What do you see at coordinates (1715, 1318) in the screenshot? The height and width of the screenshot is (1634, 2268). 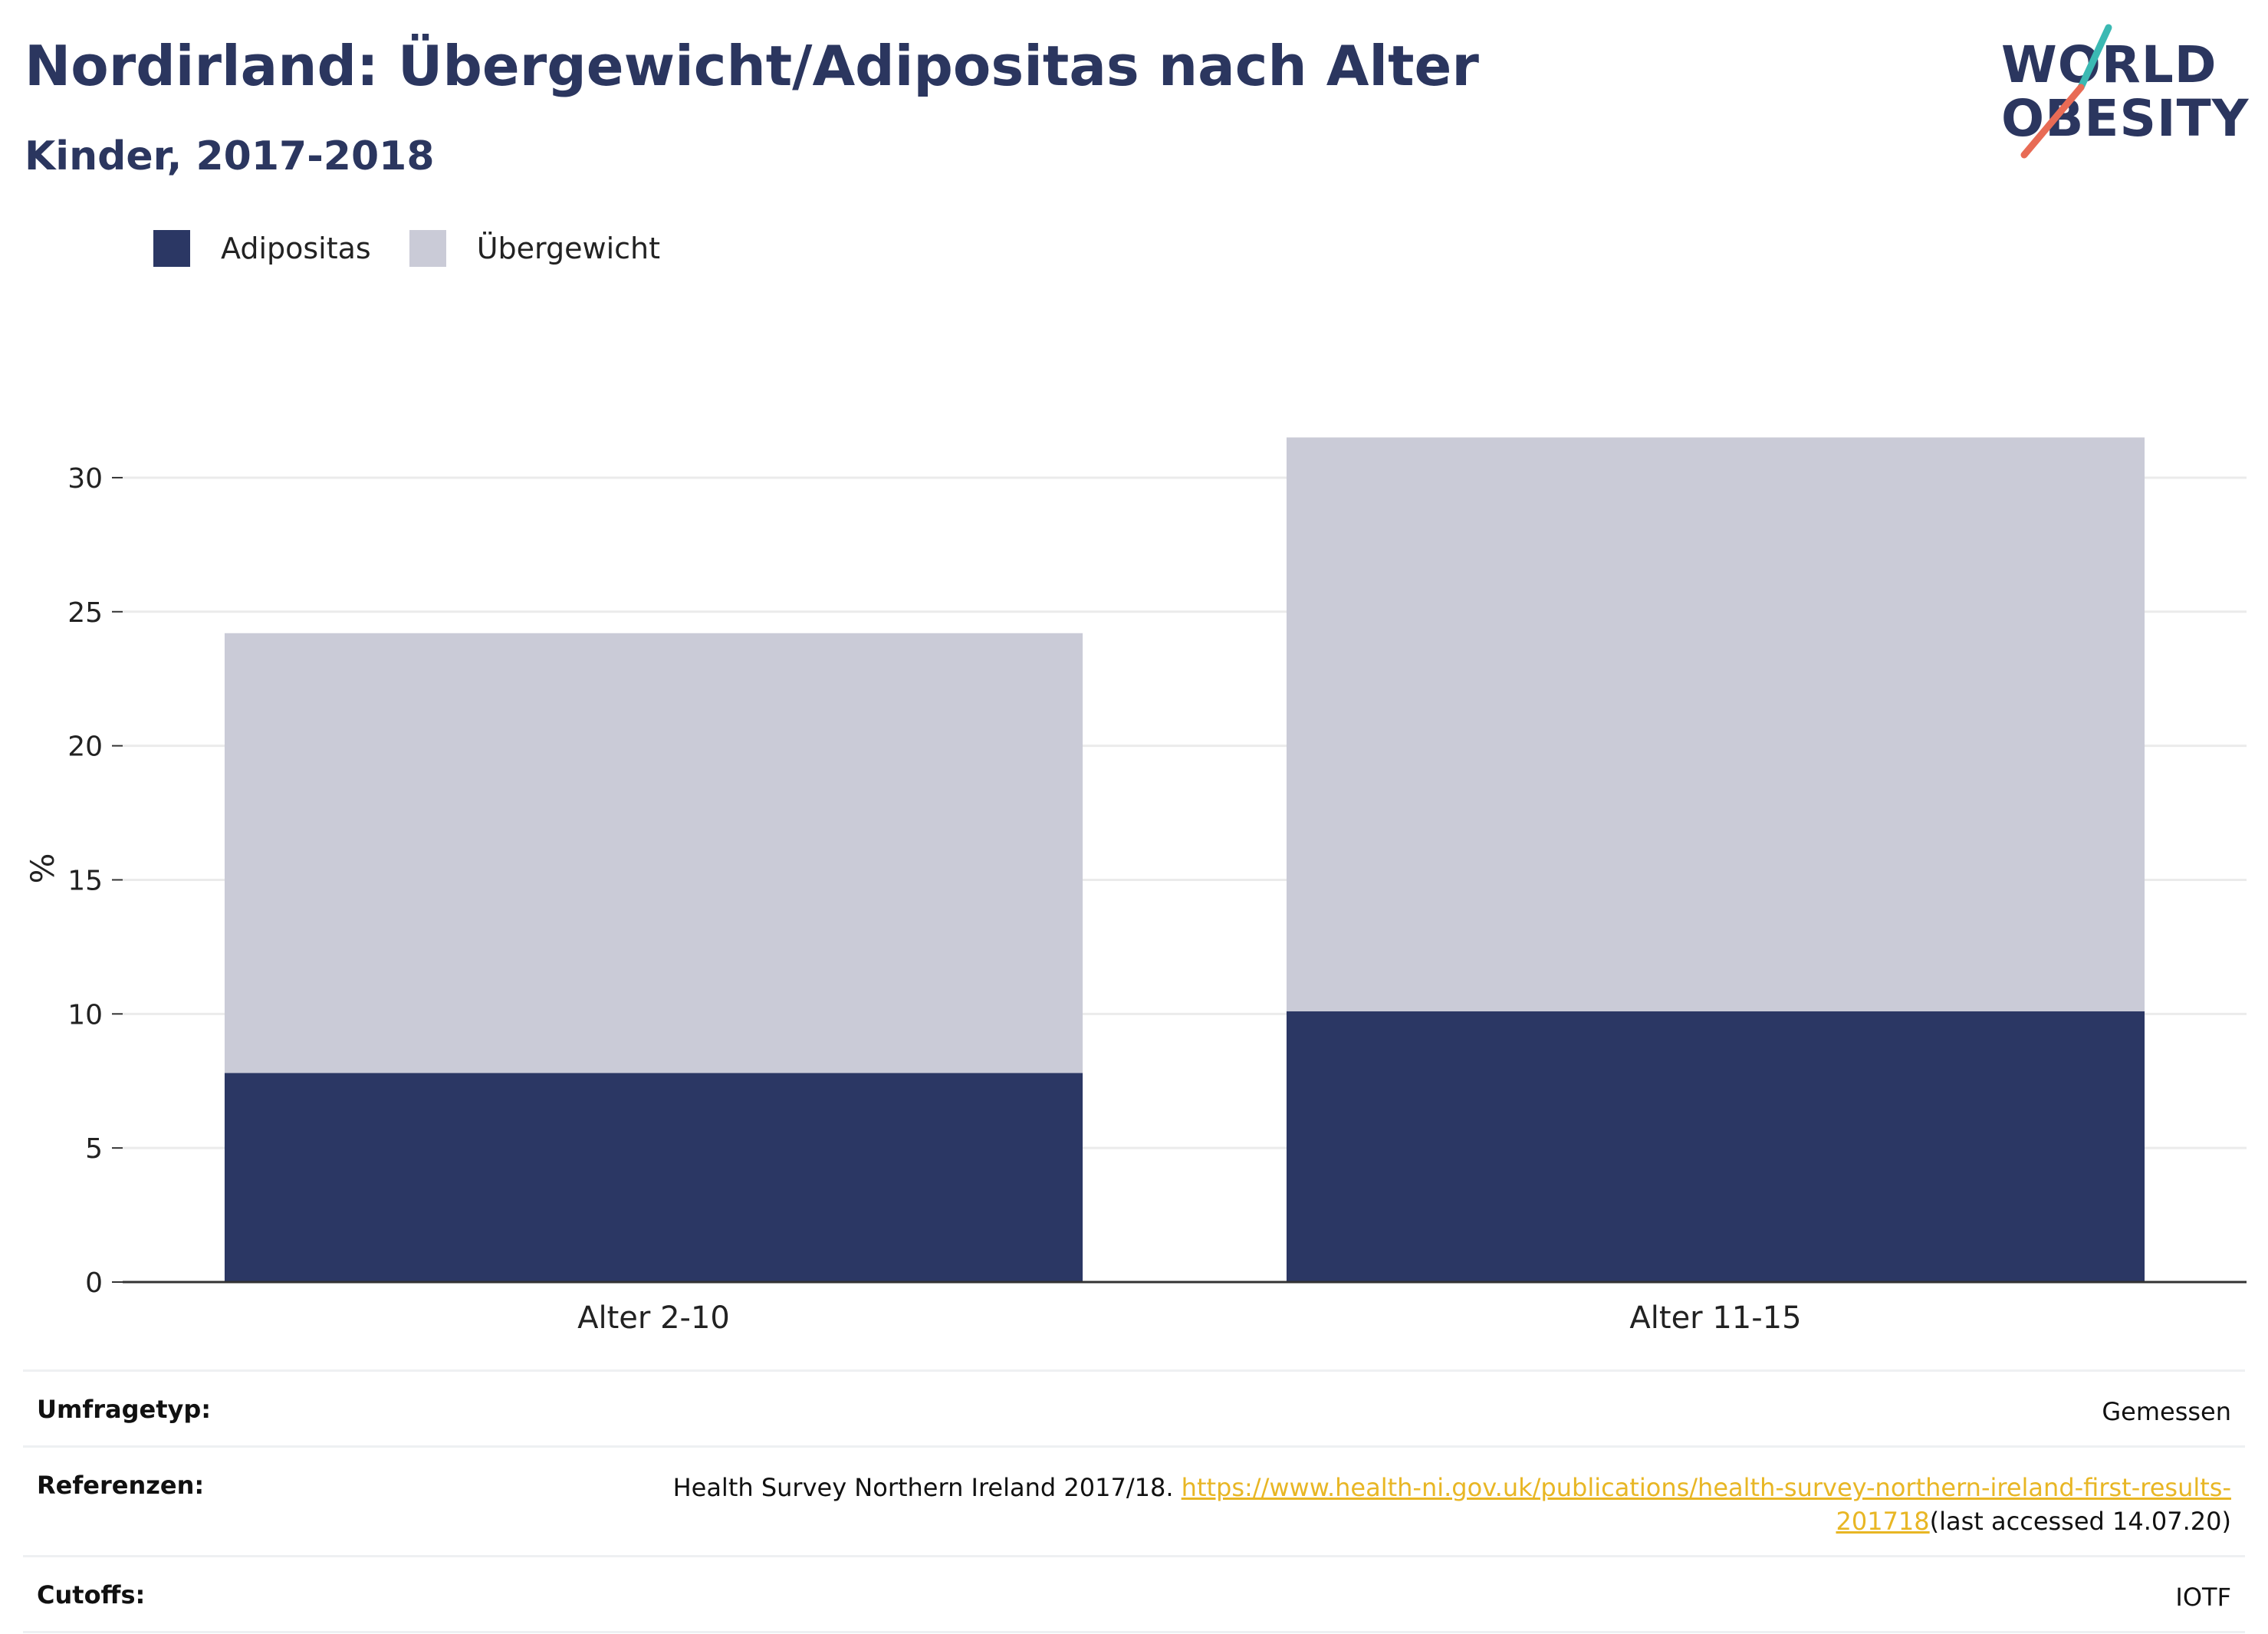 I see `x-category-label: Alter 11-15` at bounding box center [1715, 1318].